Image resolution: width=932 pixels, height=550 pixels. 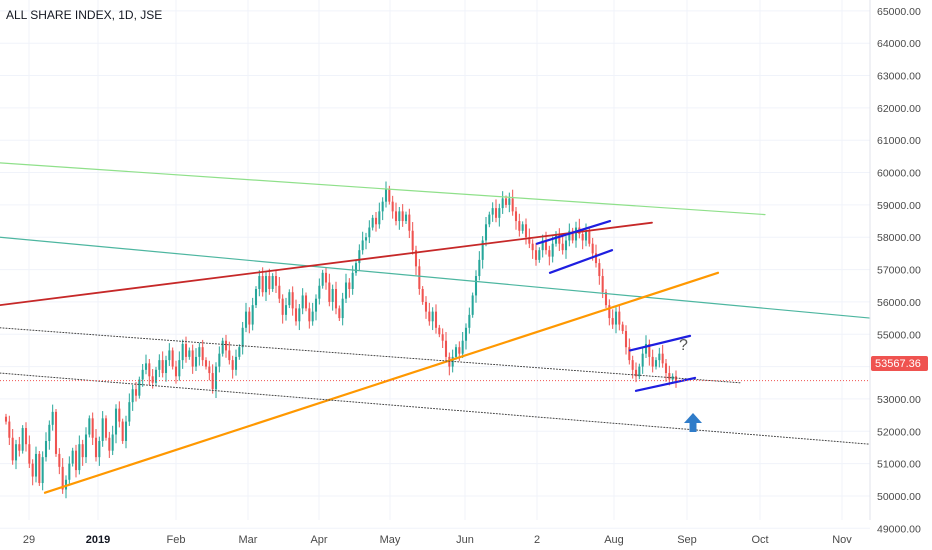 What do you see at coordinates (899, 363) in the screenshot?
I see `last-price-tag-bg` at bounding box center [899, 363].